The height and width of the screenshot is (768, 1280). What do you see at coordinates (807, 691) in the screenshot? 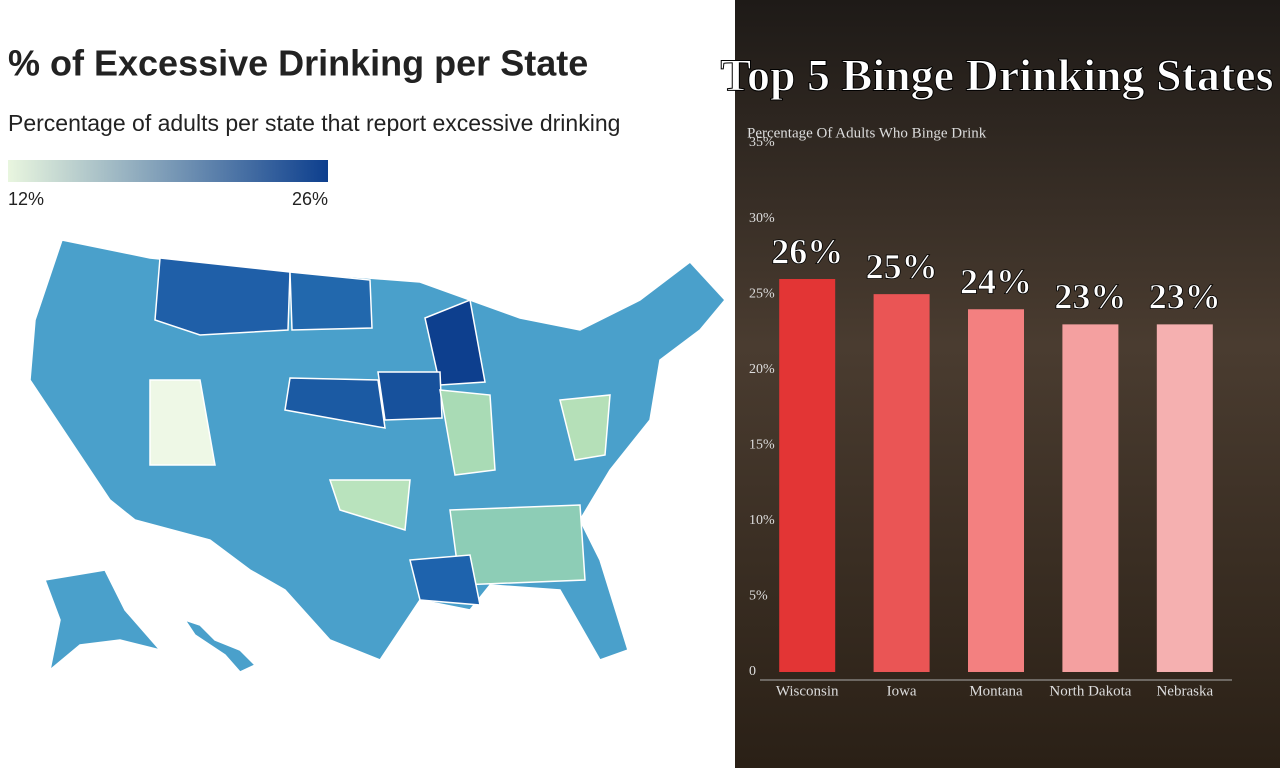
I see `x-tick-label: Wisconsin` at bounding box center [807, 691].